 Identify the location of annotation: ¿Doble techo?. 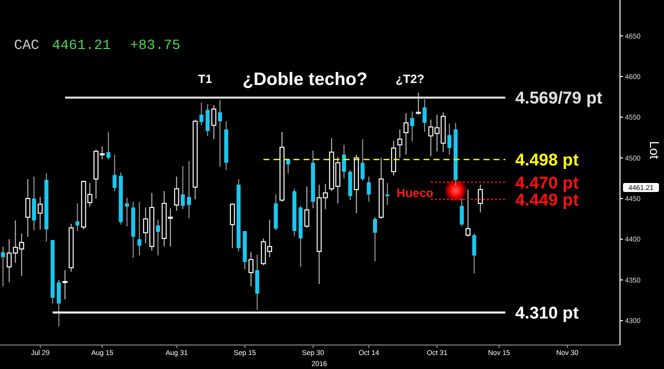
(305, 79).